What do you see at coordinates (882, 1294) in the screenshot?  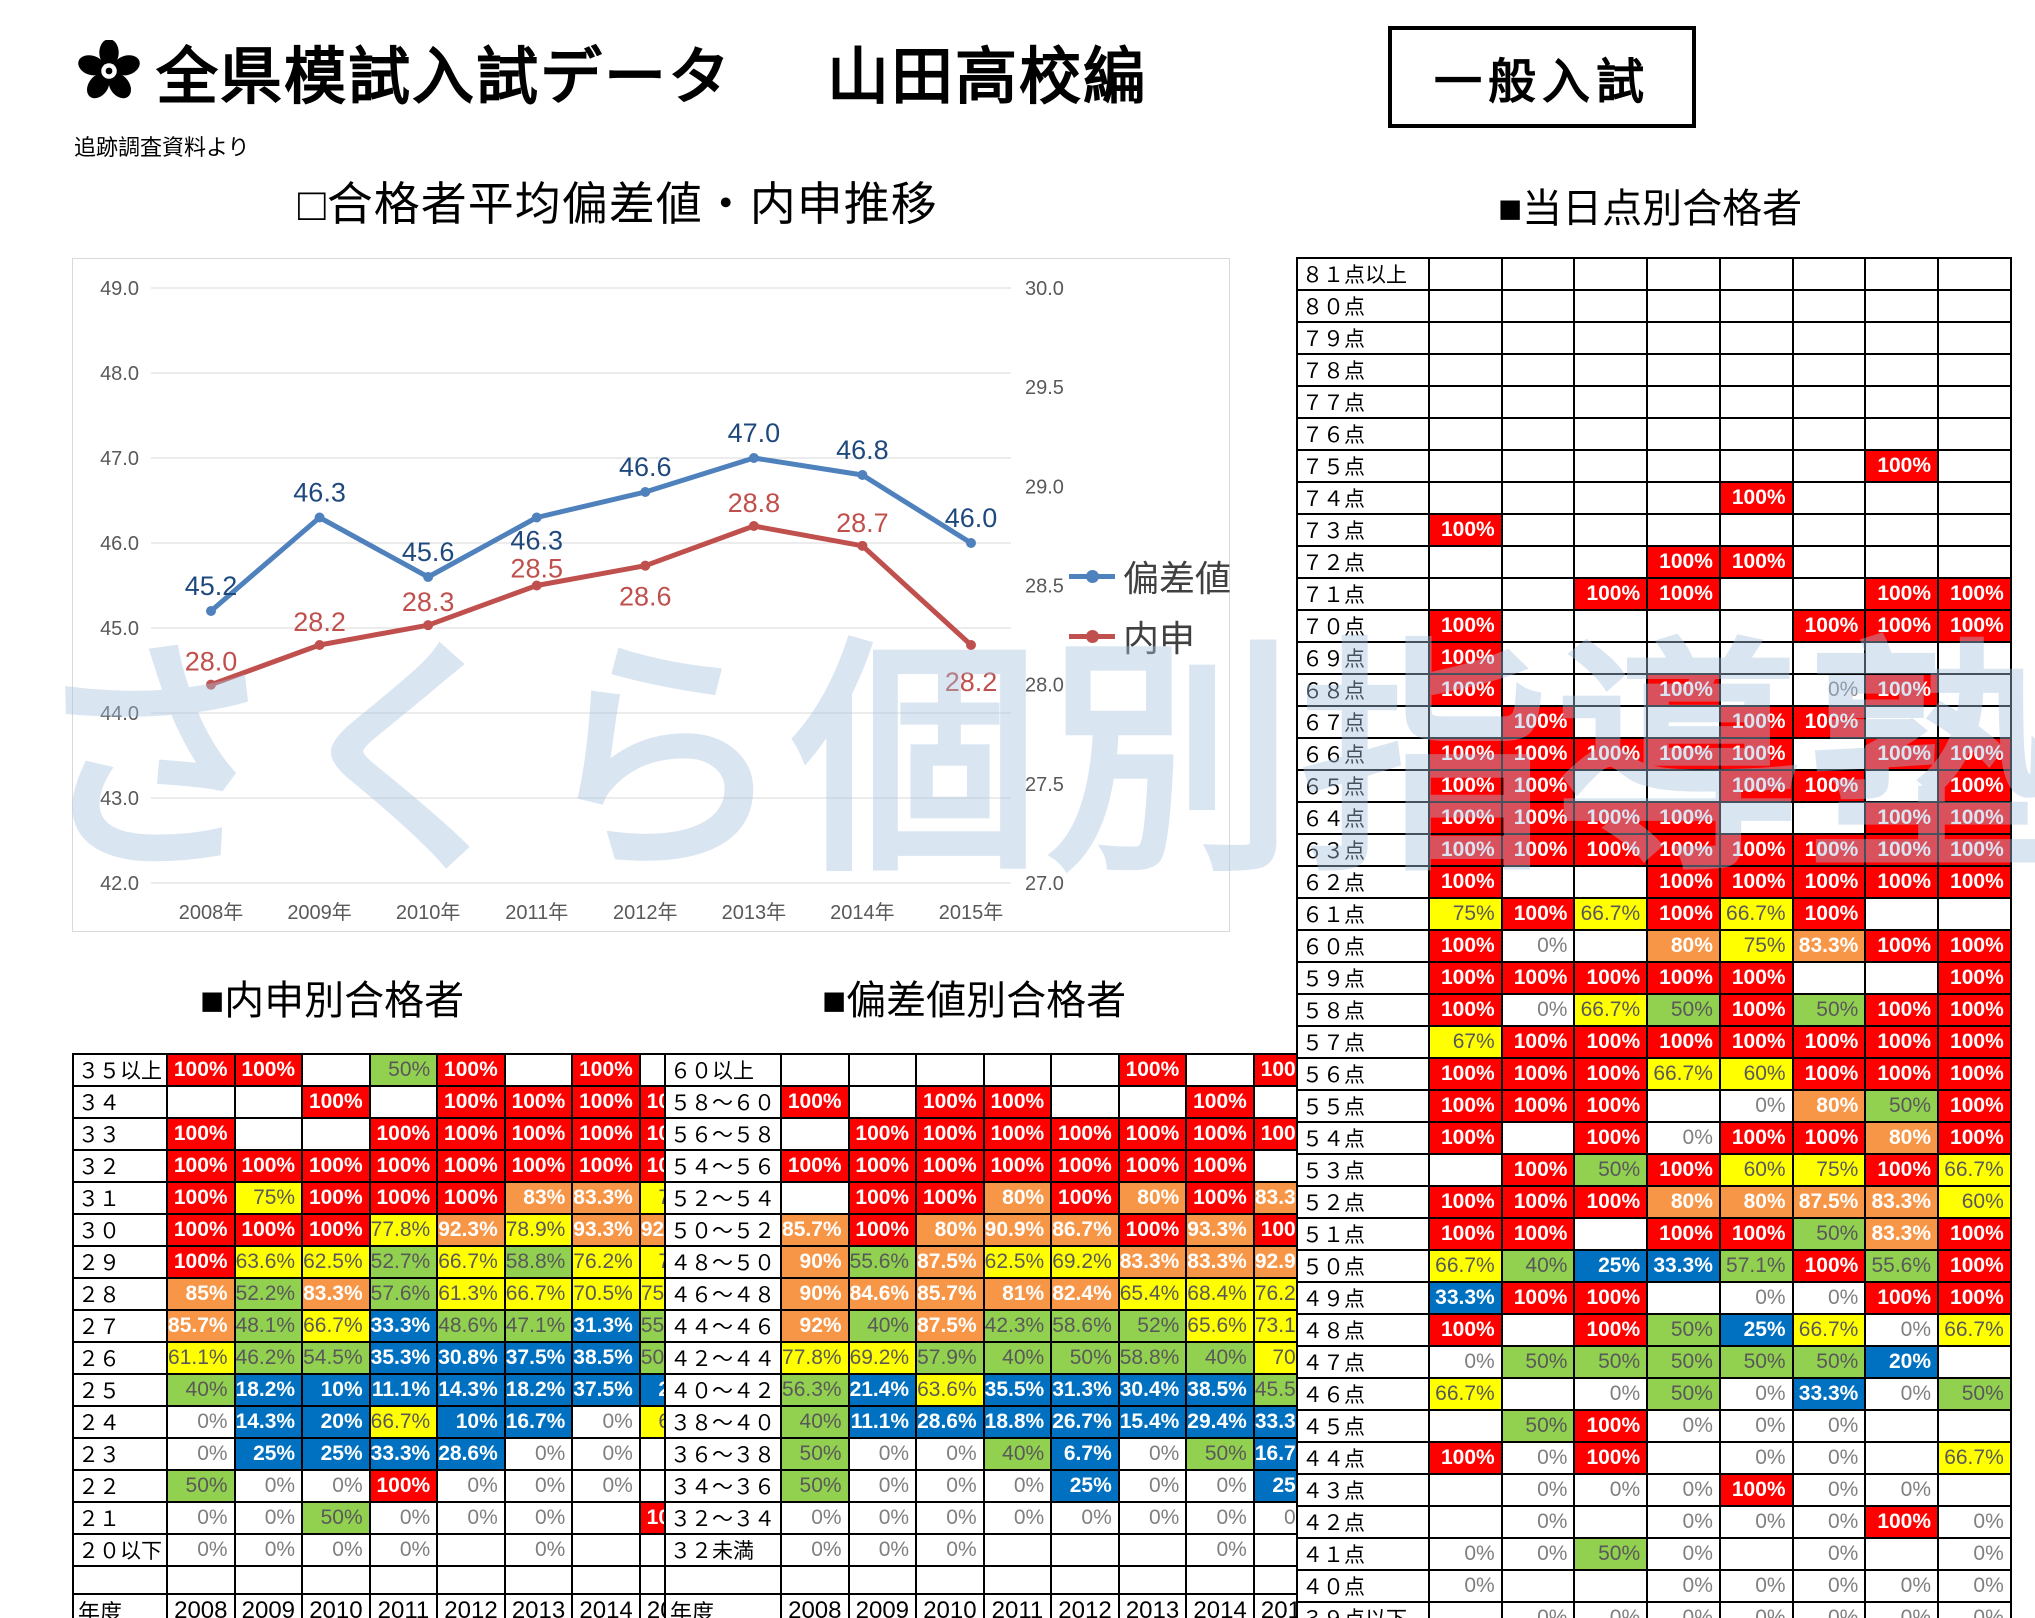 I see `table-cell: 84.6%` at bounding box center [882, 1294].